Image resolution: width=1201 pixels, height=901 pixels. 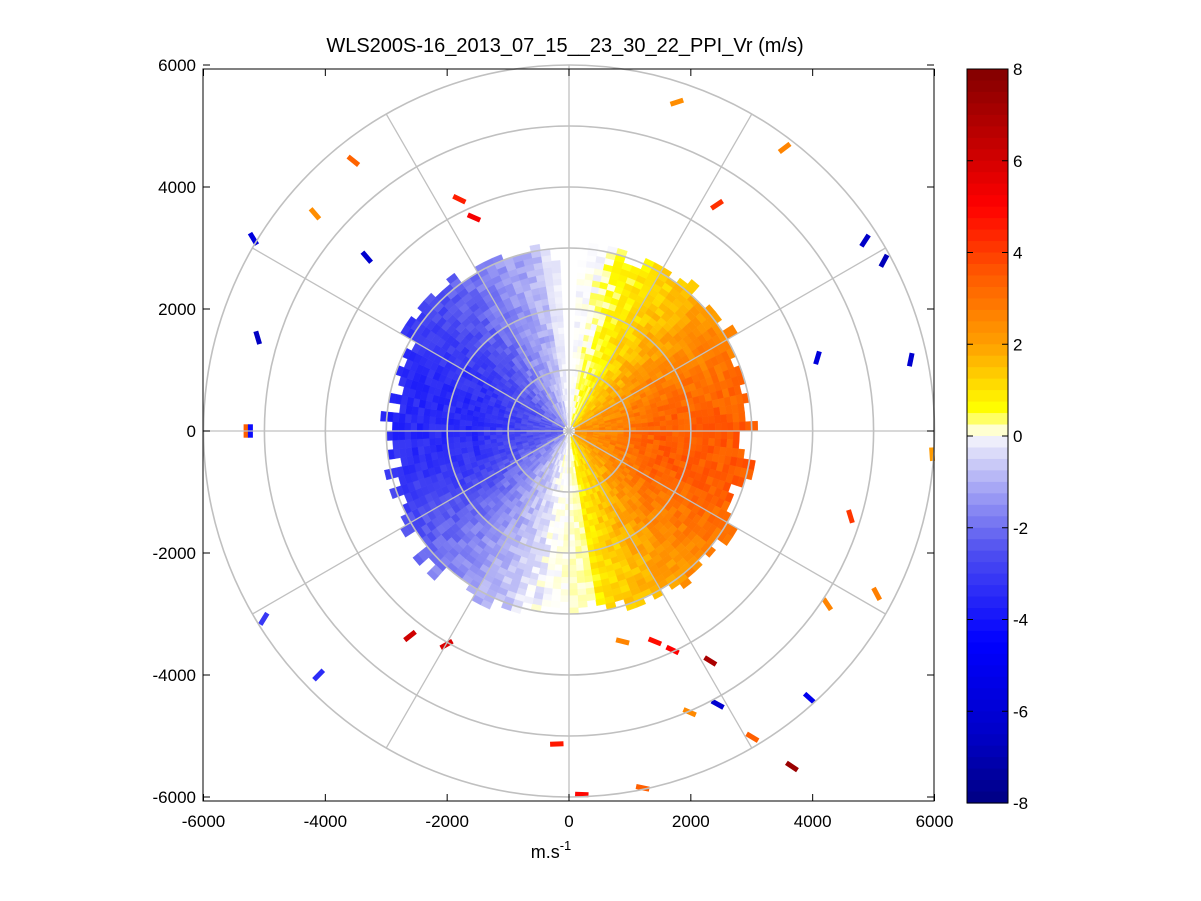 What do you see at coordinates (568, 821) in the screenshot?
I see `x-tick-label: 0` at bounding box center [568, 821].